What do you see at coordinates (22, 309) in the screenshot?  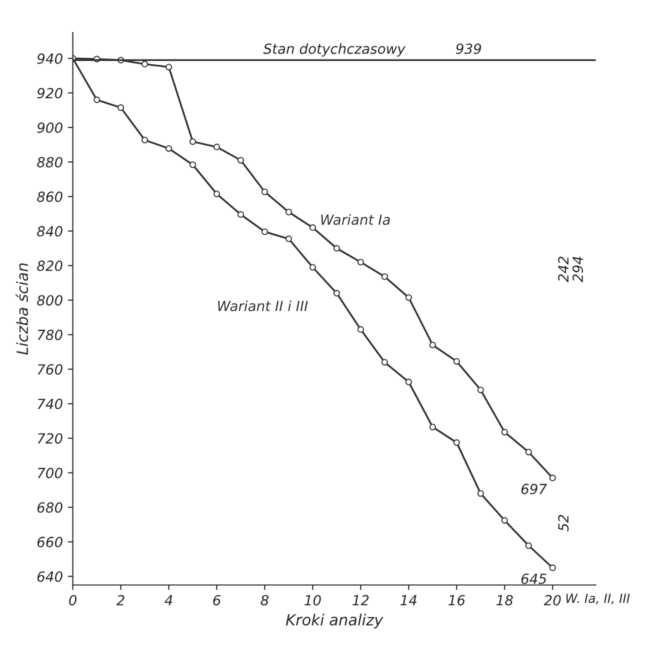 I see `y-axis-title: Liczba ścian` at bounding box center [22, 309].